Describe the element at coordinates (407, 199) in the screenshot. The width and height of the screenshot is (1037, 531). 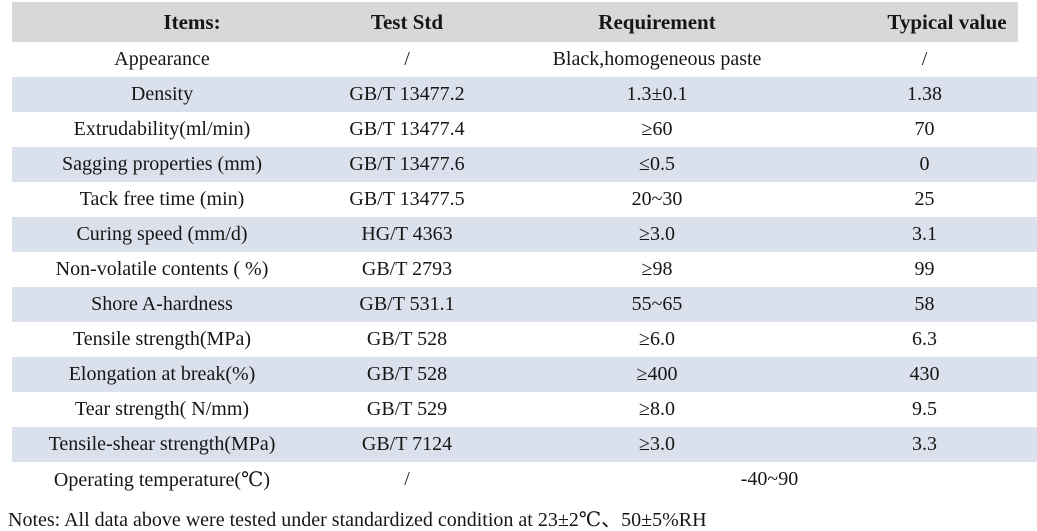
I see `std-cell: GB/T 13477.5` at that location.